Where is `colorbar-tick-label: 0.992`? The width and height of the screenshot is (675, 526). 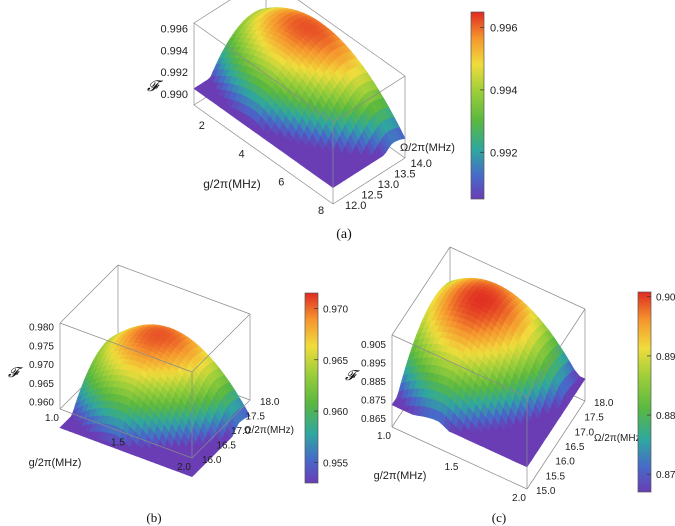 colorbar-tick-label: 0.992 is located at coordinates (504, 153).